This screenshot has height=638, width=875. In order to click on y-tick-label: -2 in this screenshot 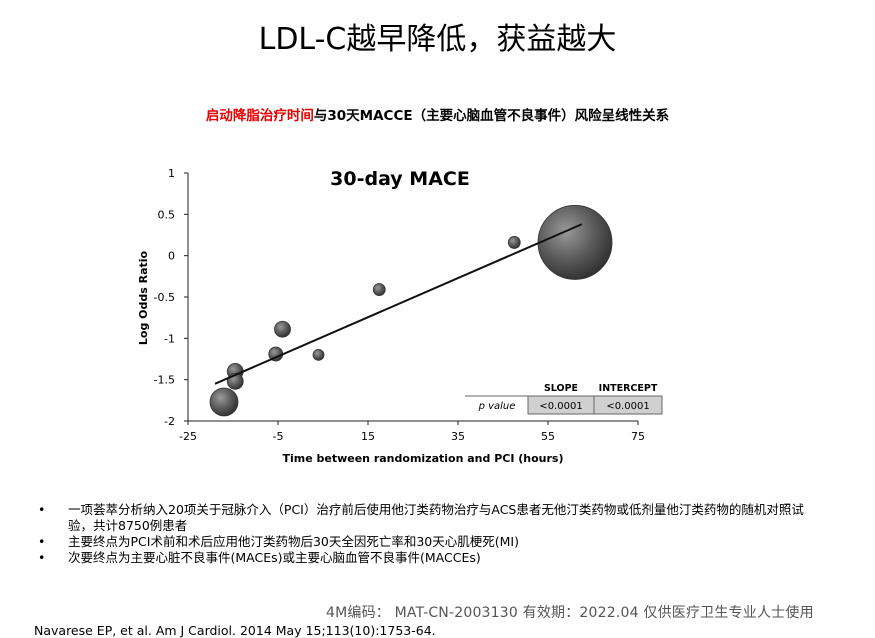, I will do `click(169, 421)`.